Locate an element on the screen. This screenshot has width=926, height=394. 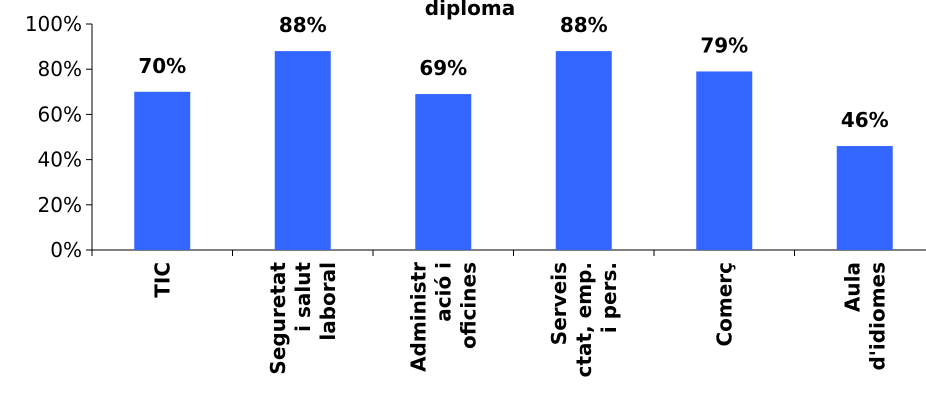
category-label-line: TIC is located at coordinates (162, 280).